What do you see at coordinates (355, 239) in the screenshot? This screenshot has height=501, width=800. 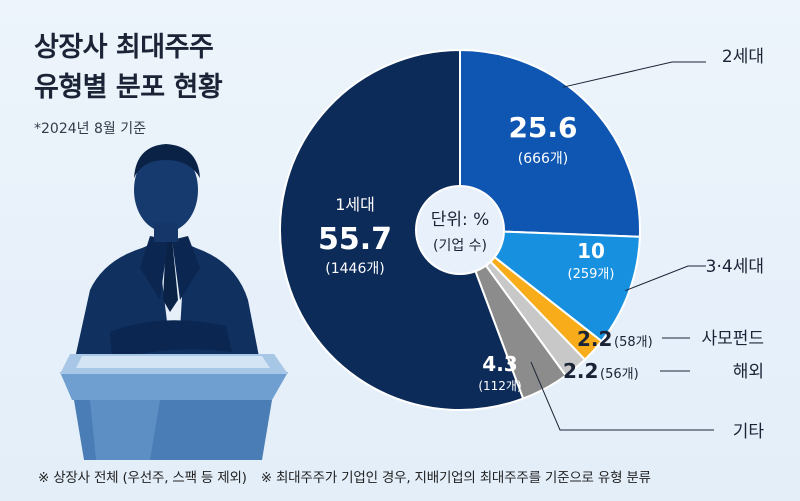 I see `slice-value-gen1: 55.7` at bounding box center [355, 239].